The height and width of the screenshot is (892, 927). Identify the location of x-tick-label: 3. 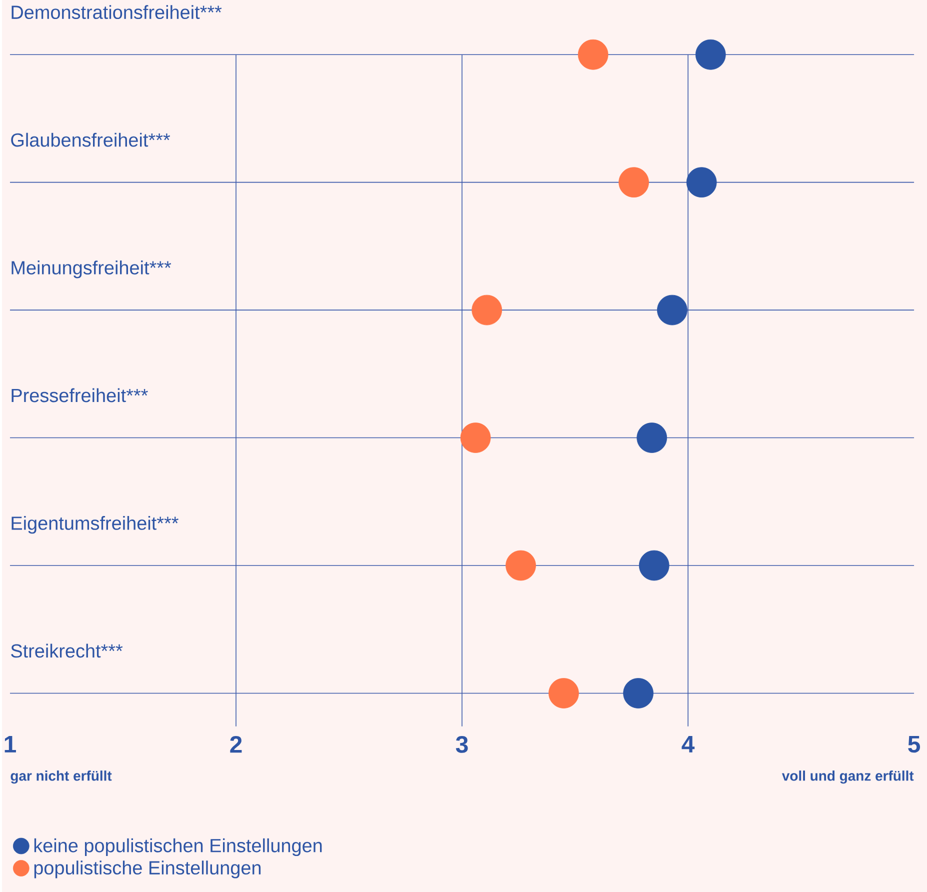
(462, 744).